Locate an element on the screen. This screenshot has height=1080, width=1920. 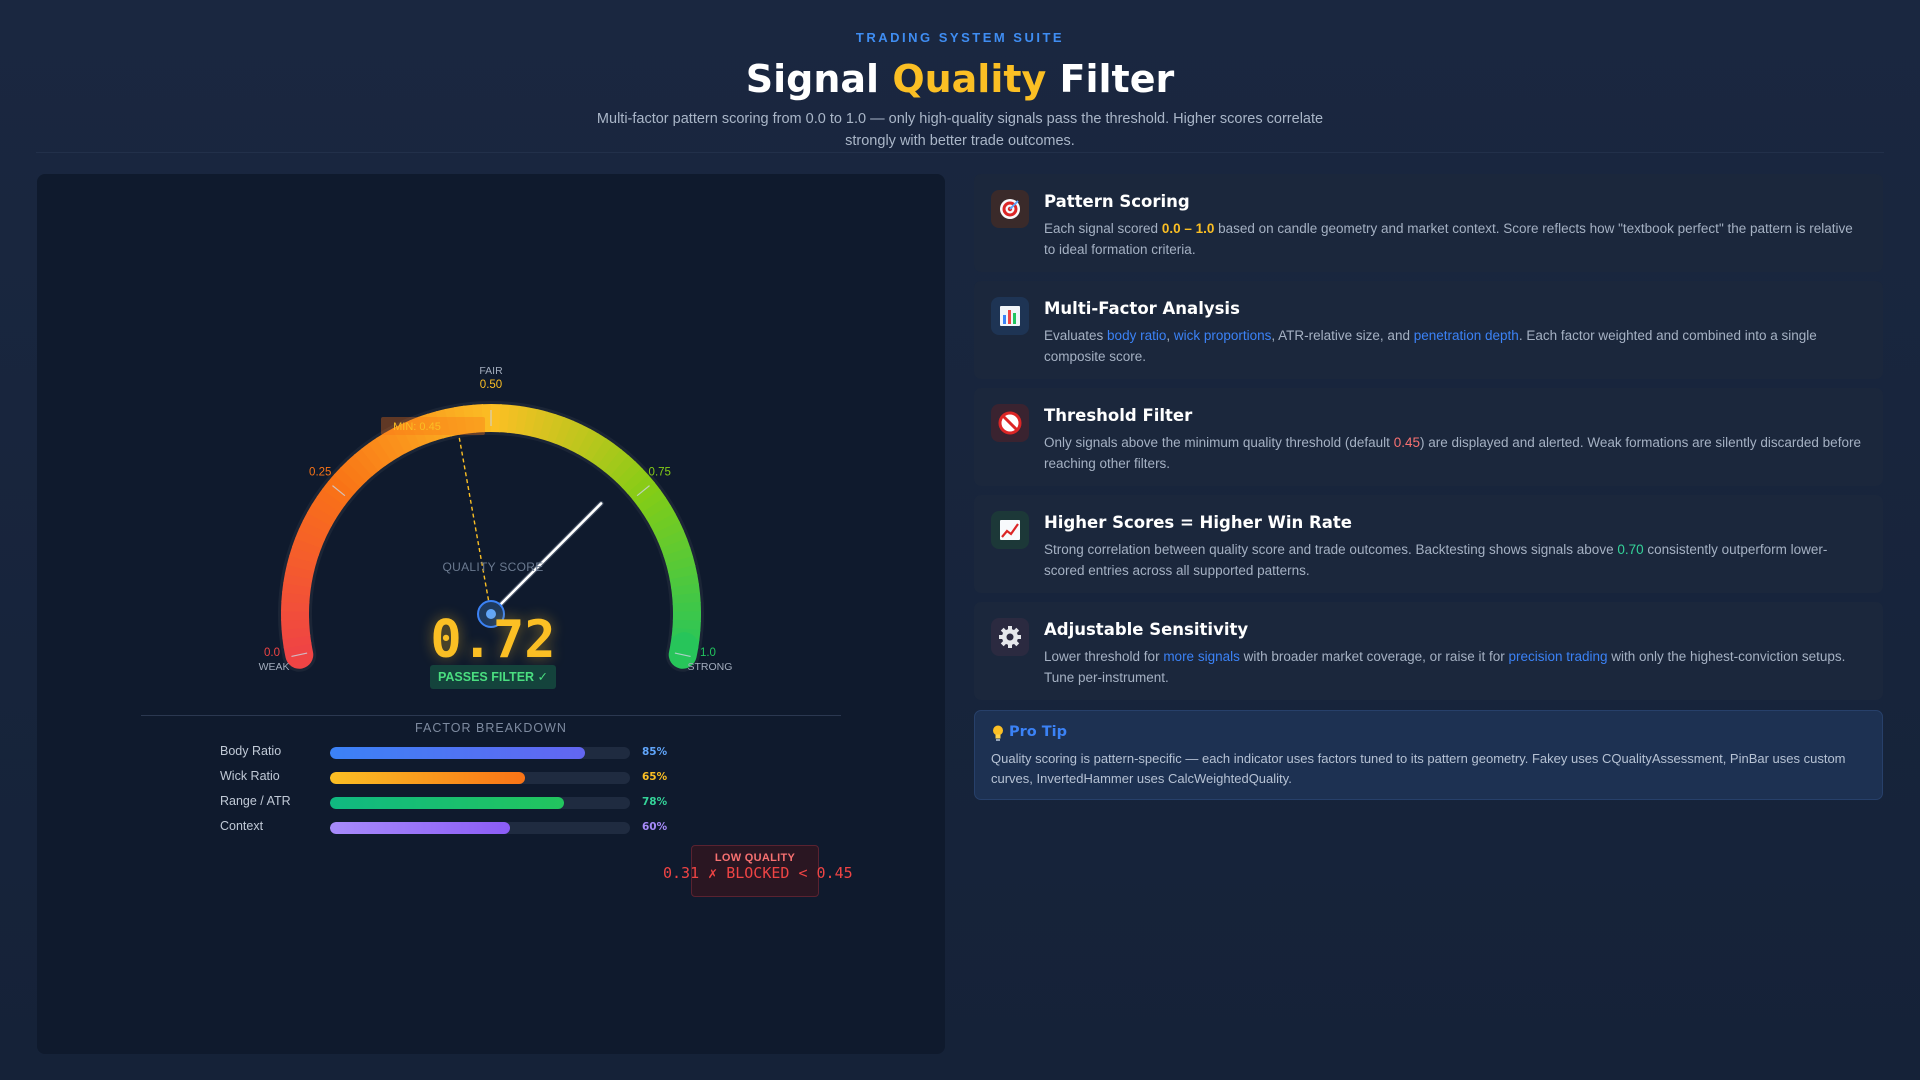
card-title: Pattern Scoring is located at coordinates (1117, 201).